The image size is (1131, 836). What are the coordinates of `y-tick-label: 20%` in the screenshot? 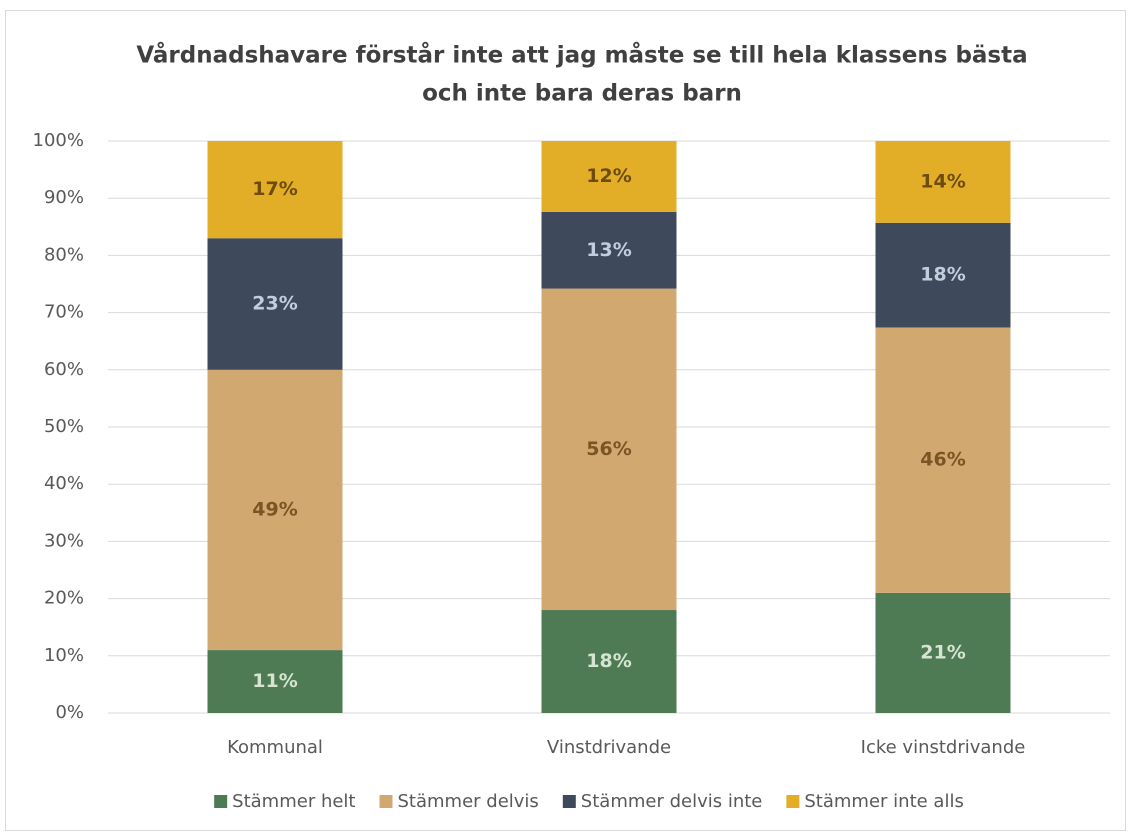 It's located at (64, 598).